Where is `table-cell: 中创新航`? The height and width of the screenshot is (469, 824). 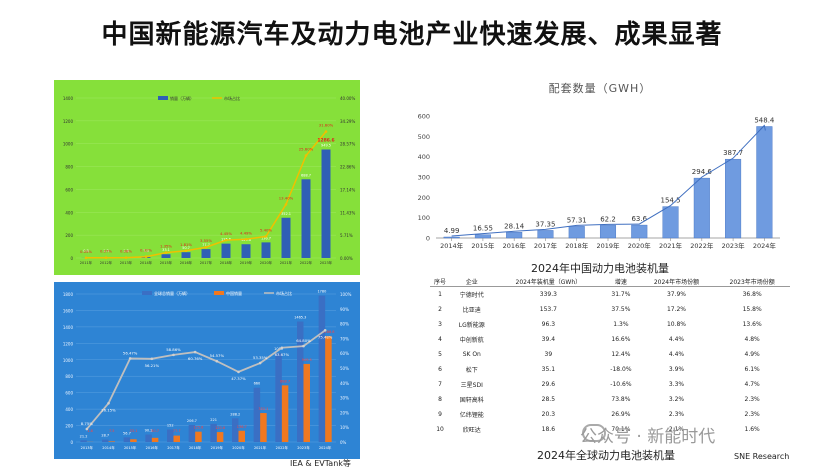
table-cell: 中创新航 is located at coordinates (471, 339).